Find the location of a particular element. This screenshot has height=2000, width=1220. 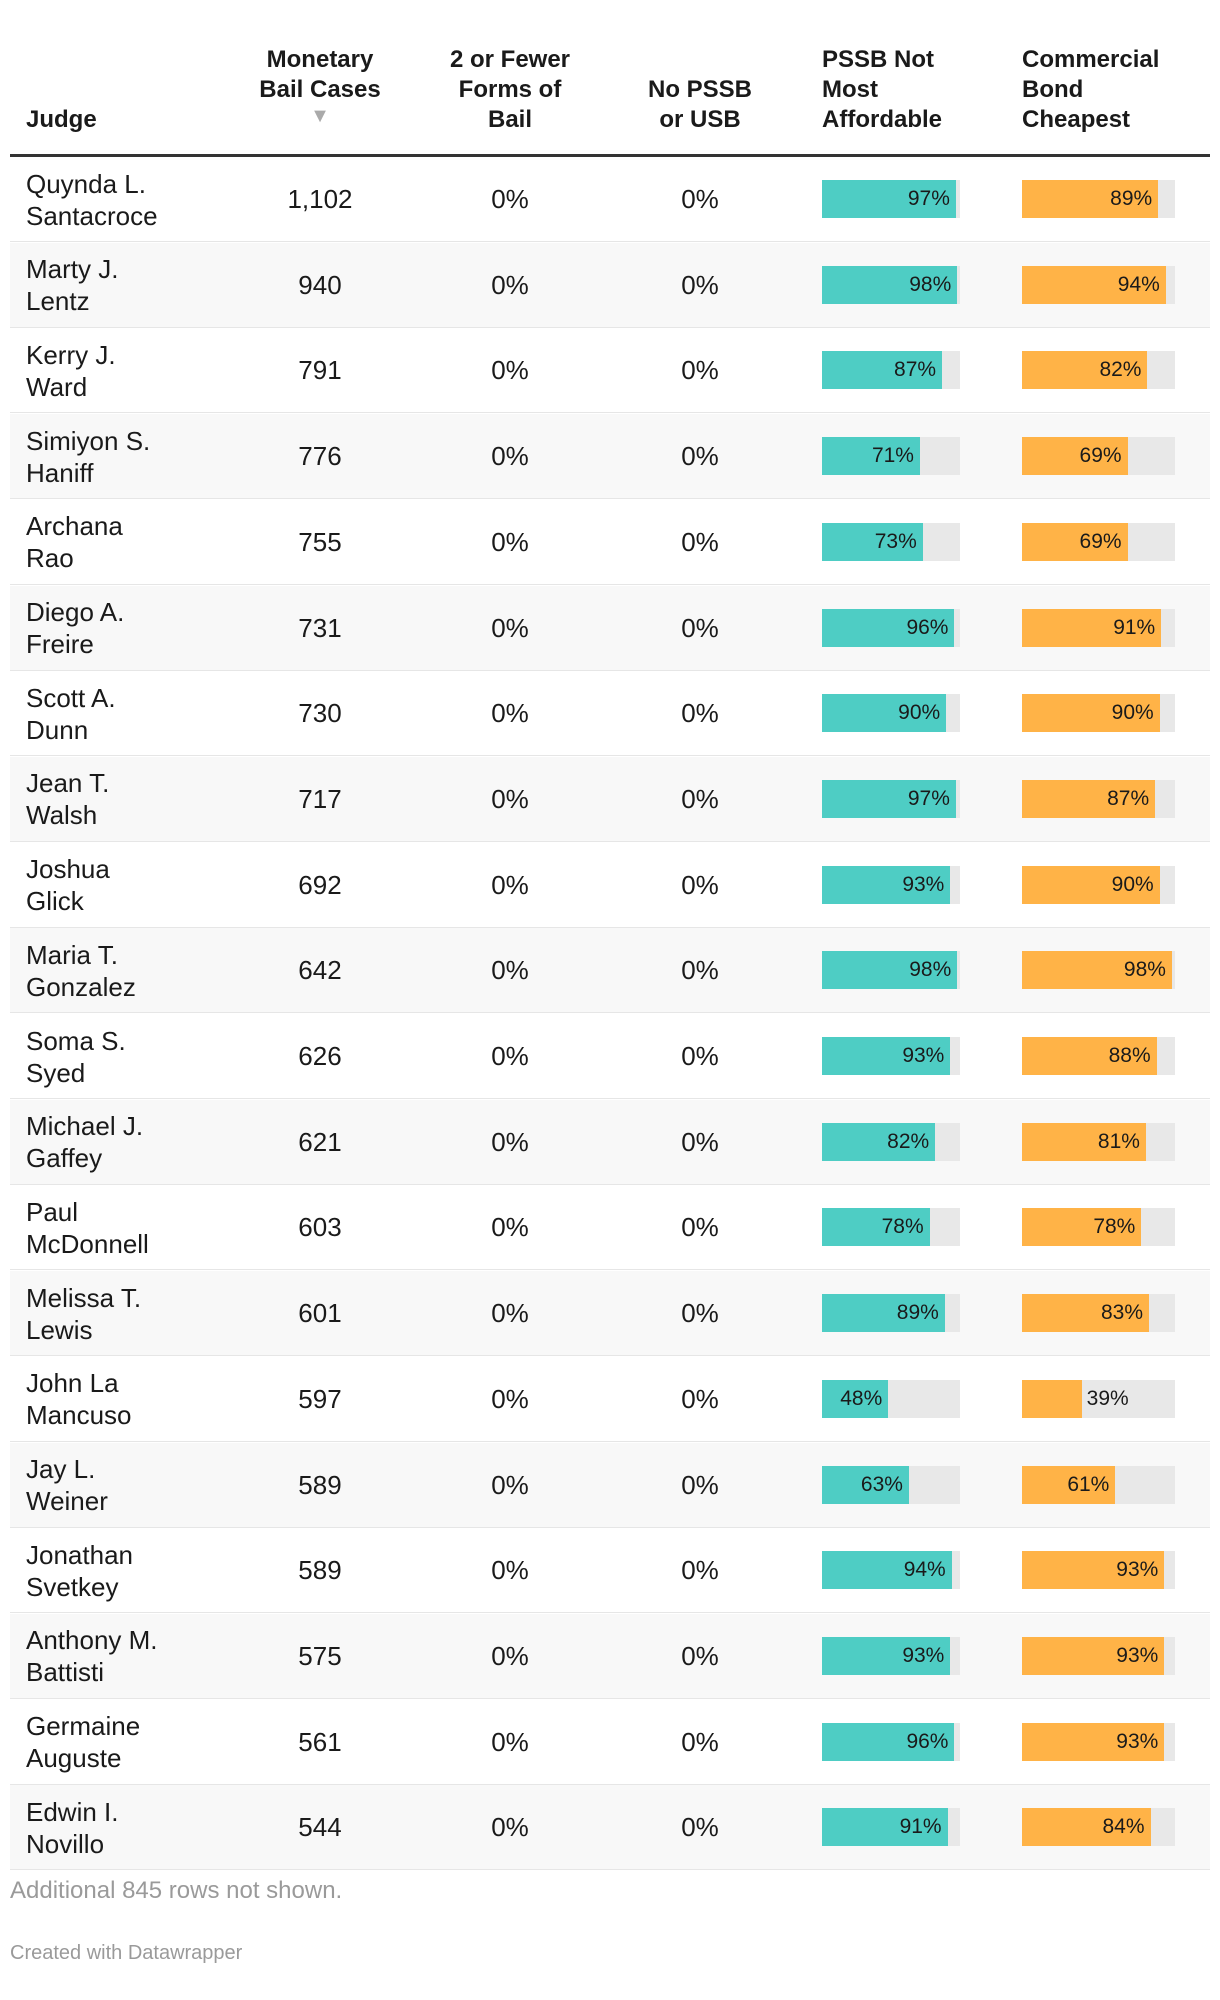

commercial-bond-cheapest-bar-track: 93% is located at coordinates (1098, 1655).